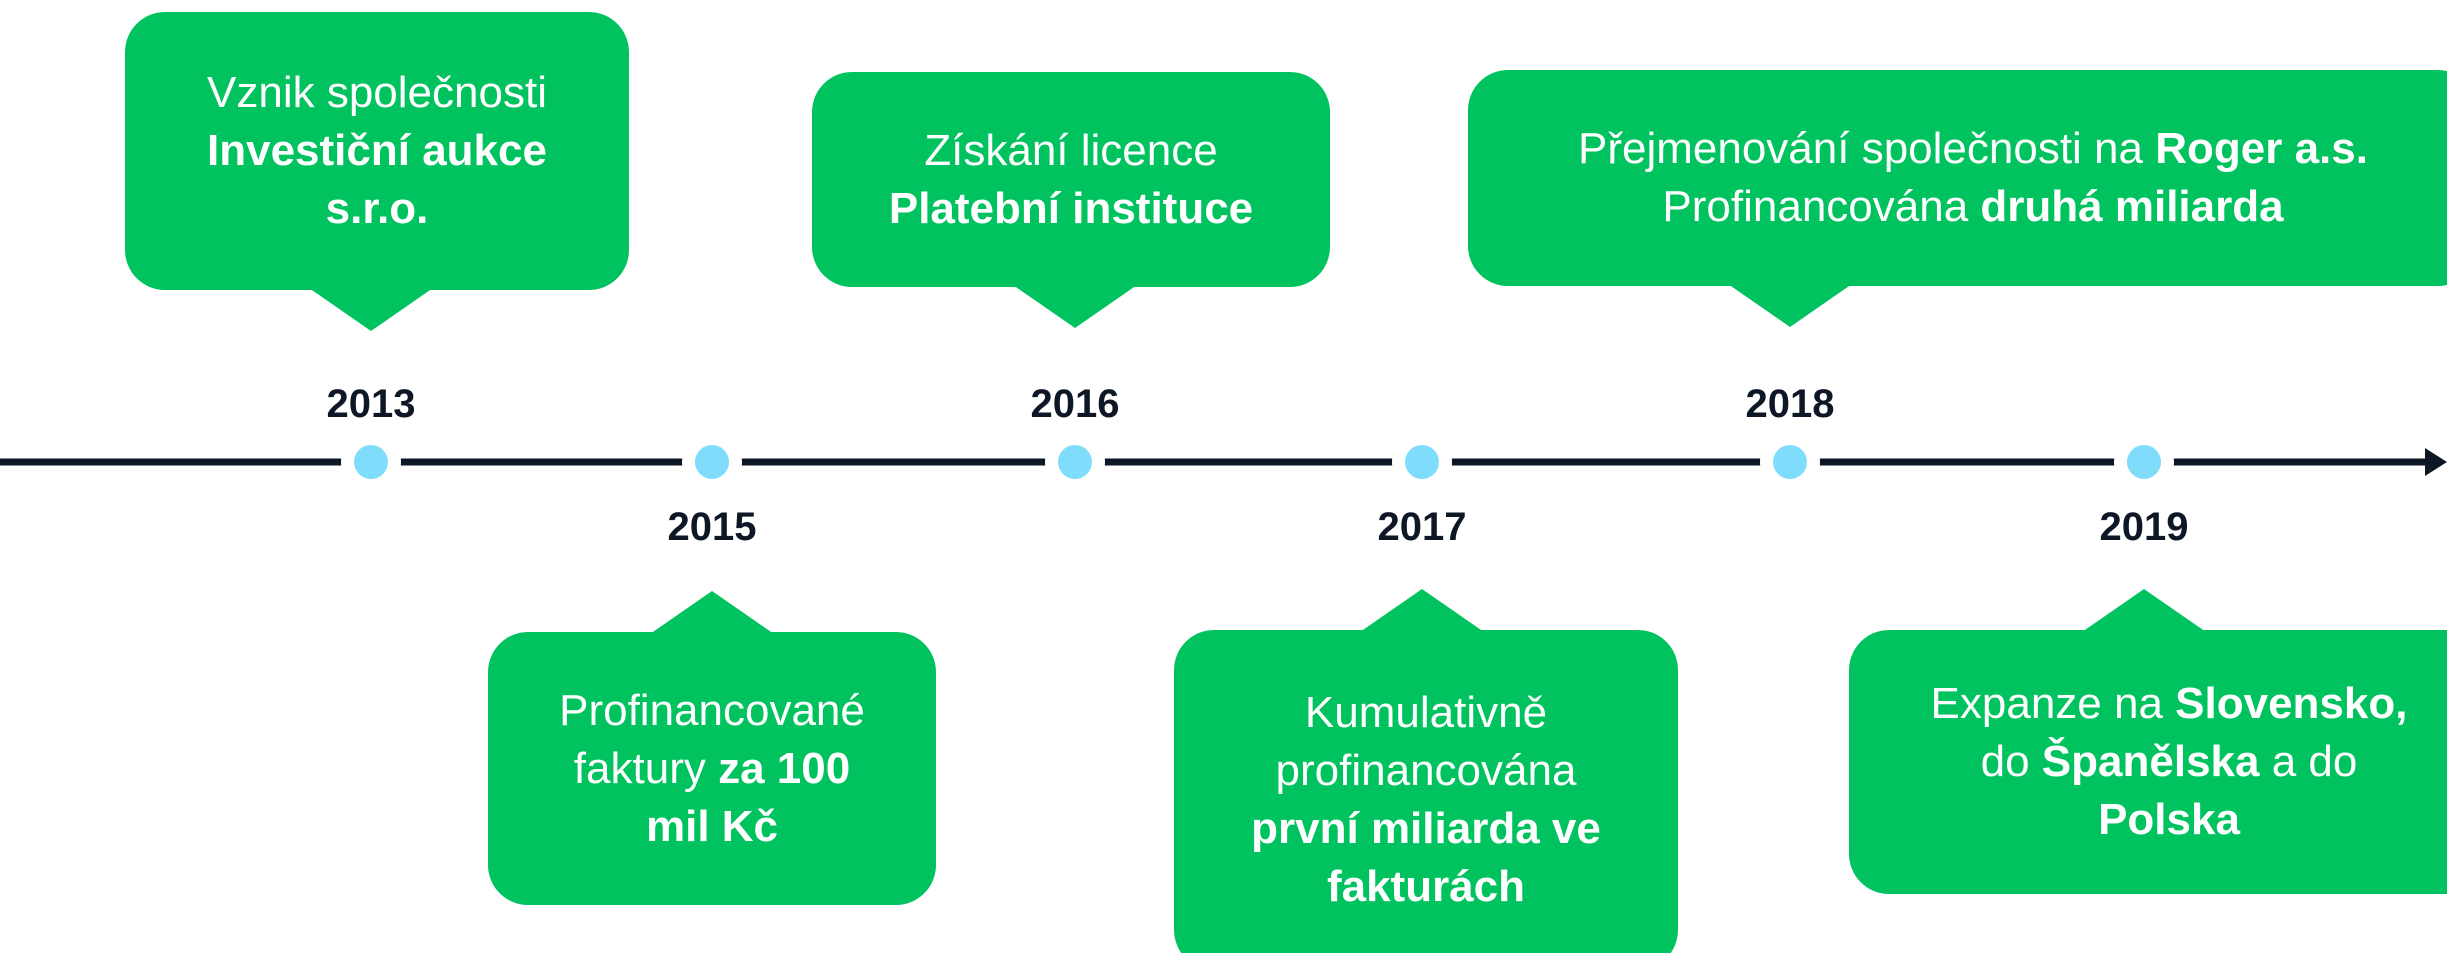 Image resolution: width=2447 pixels, height=953 pixels. What do you see at coordinates (1422, 527) in the screenshot?
I see `year-label: 2017` at bounding box center [1422, 527].